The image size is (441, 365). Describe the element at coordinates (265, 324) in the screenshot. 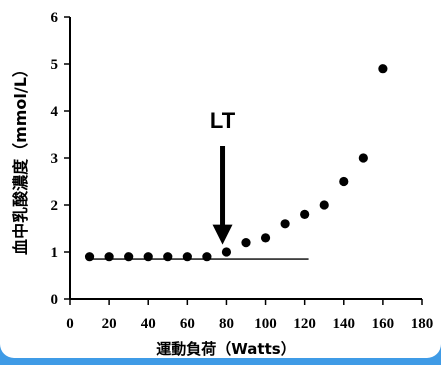

I see `x-tick-label: 100` at that location.